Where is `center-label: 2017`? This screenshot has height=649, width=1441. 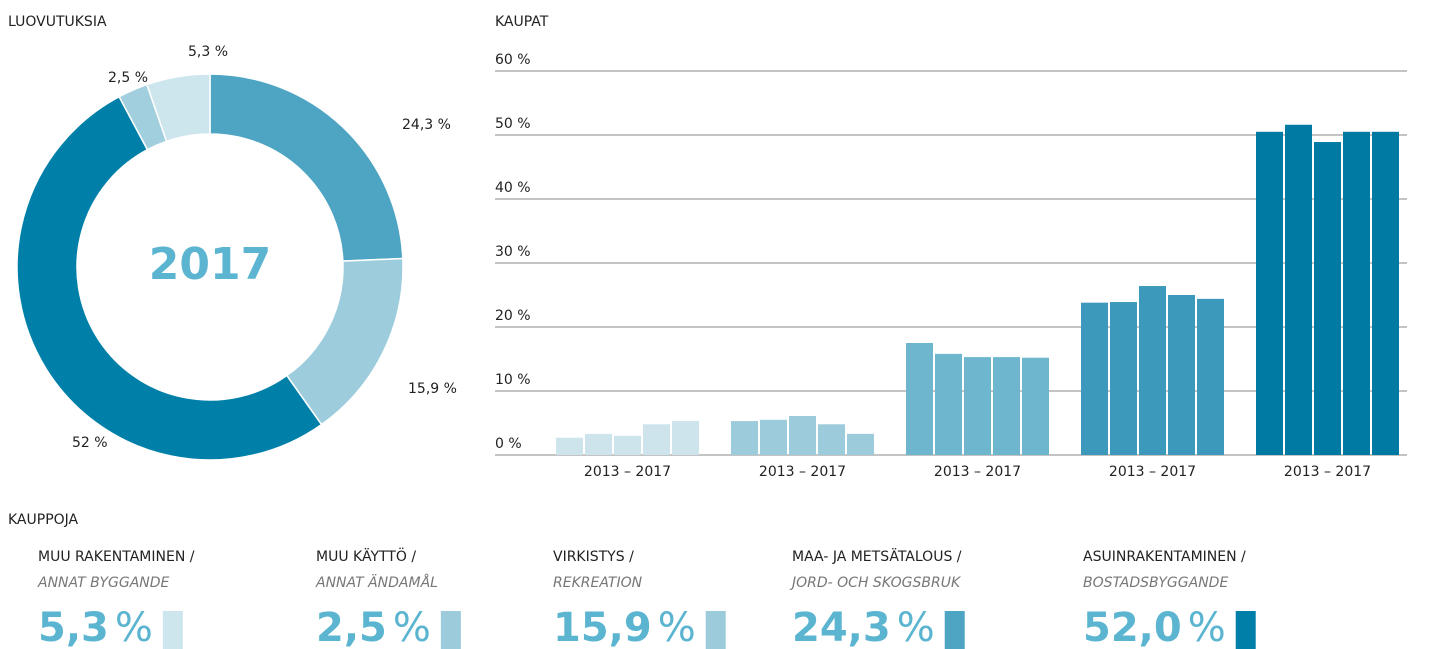
center-label: 2017 is located at coordinates (210, 264).